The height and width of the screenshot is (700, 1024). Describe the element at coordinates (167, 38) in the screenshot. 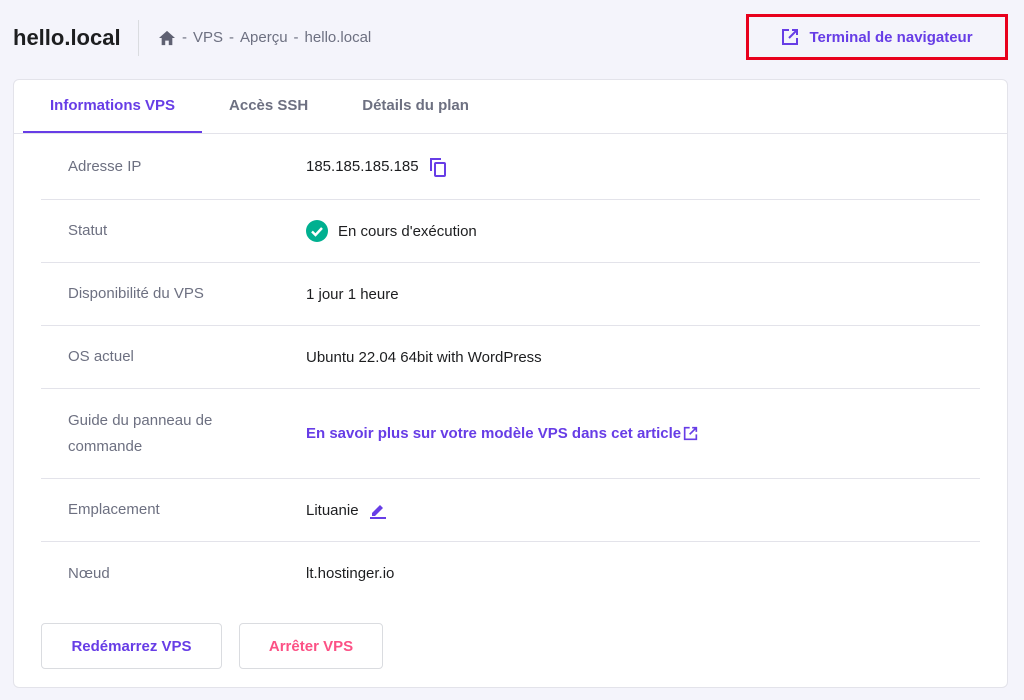

I see `home-icon` at that location.